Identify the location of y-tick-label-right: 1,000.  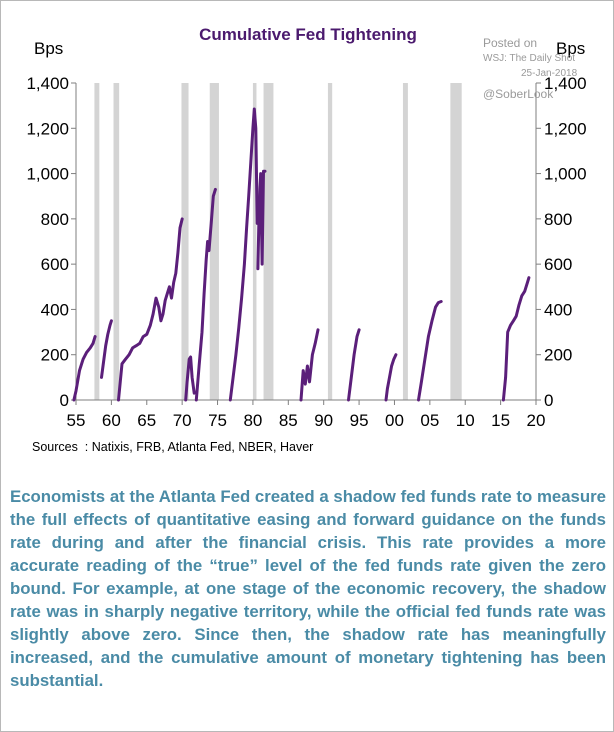
(565, 174).